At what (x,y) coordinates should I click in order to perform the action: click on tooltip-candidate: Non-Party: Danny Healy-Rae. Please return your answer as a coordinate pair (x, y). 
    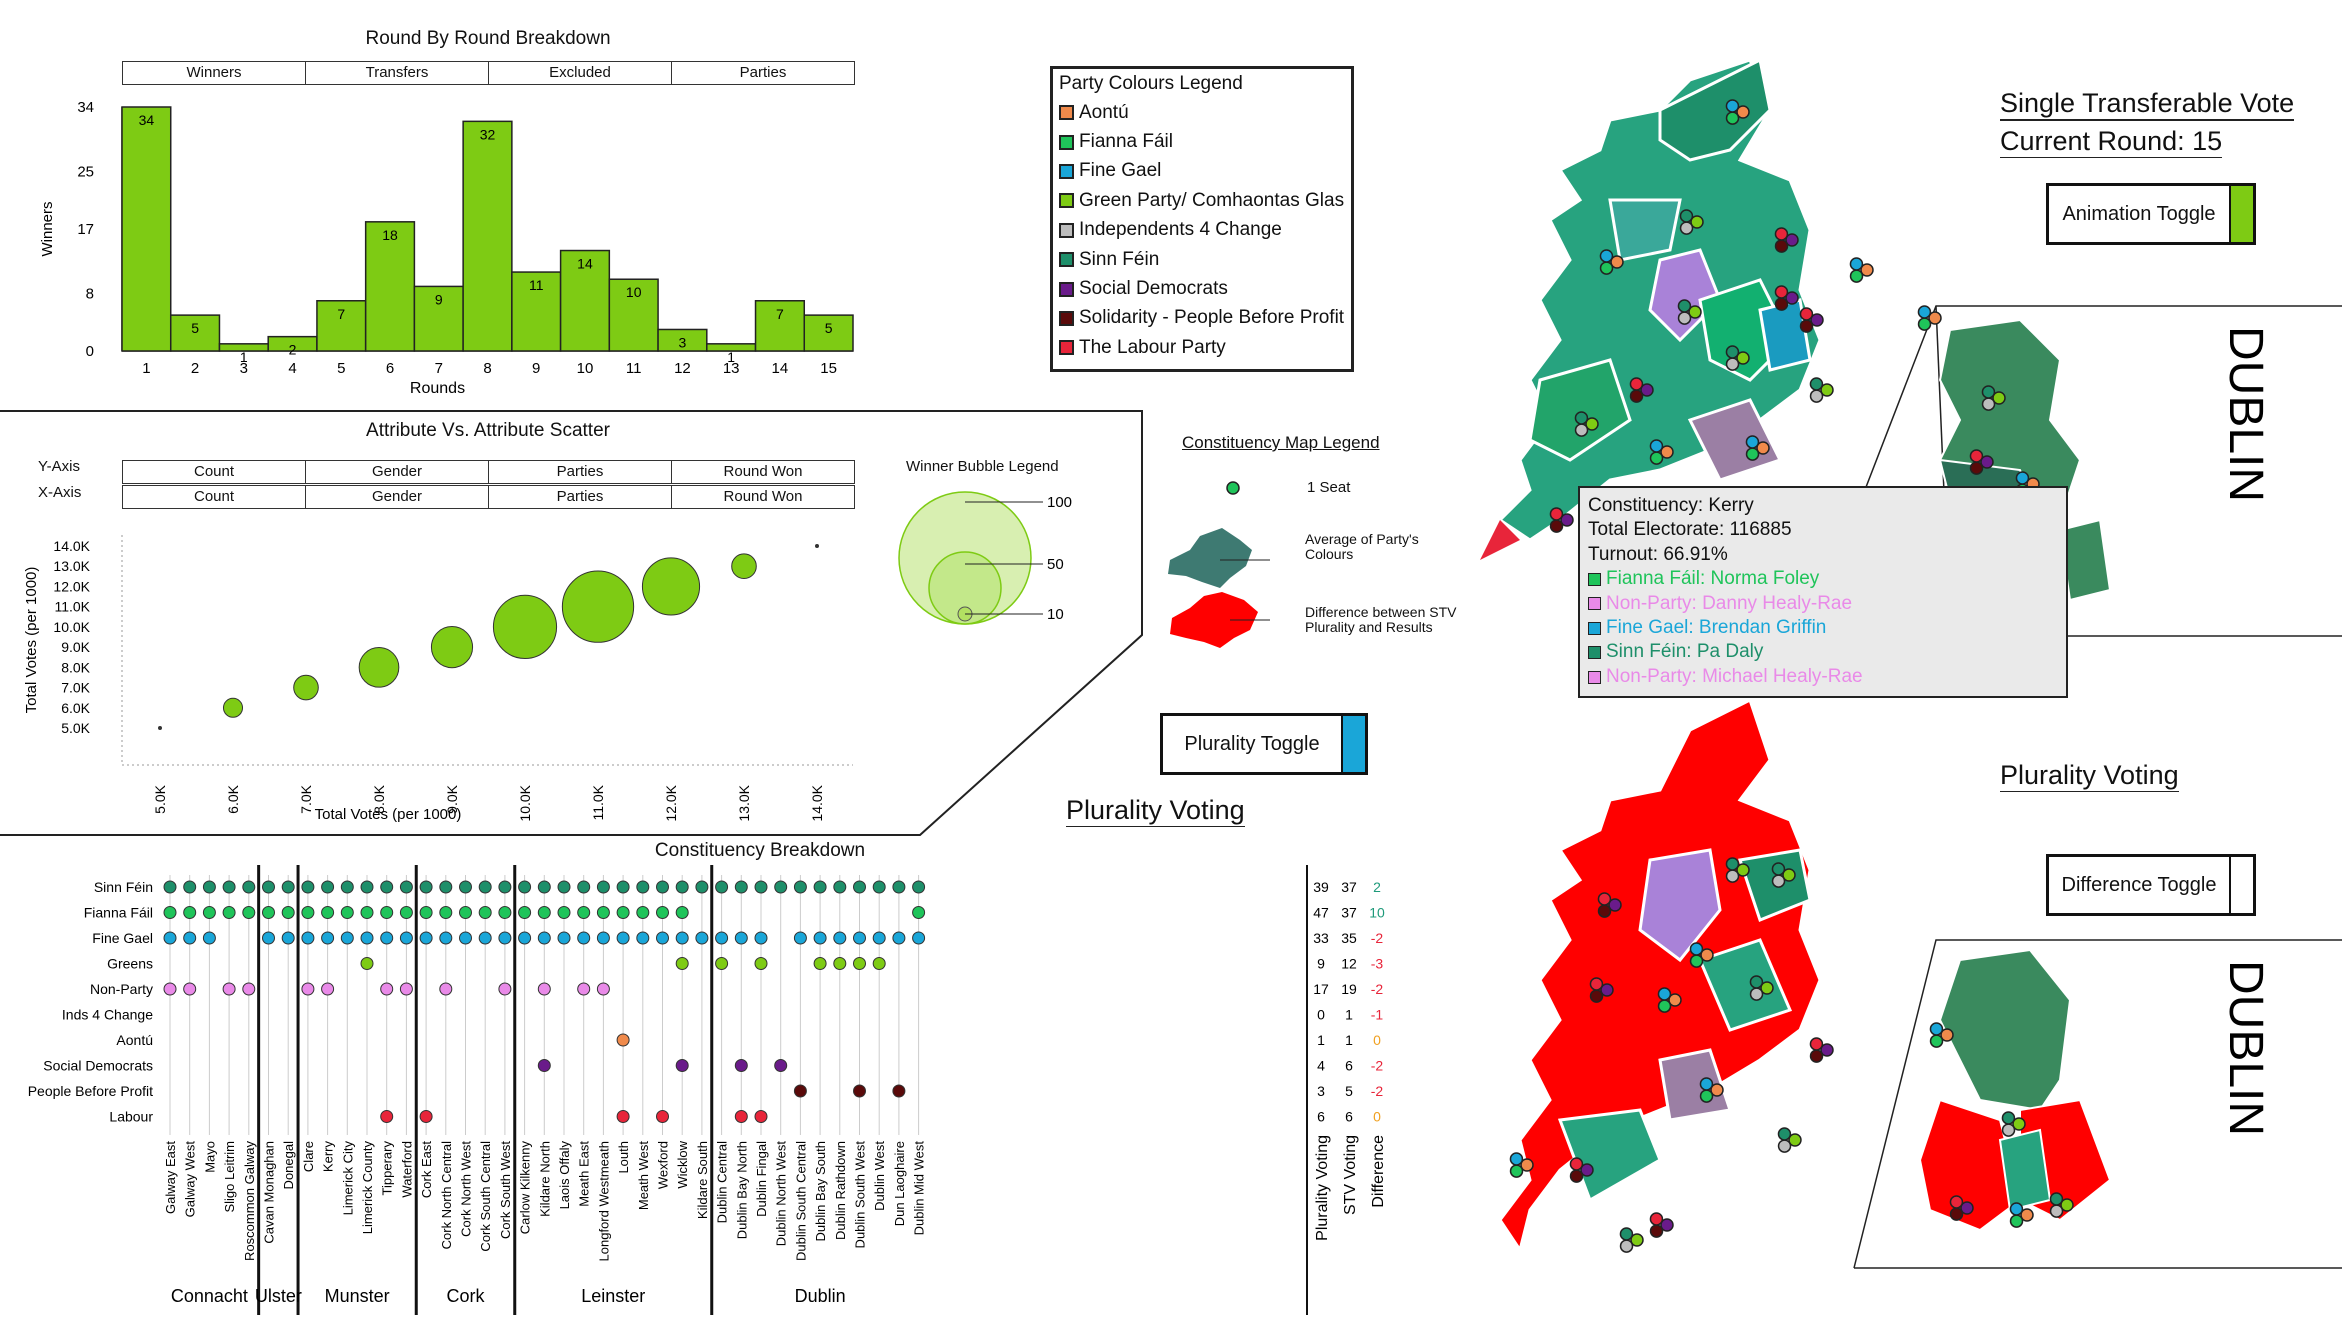
    Looking at the image, I should click on (1823, 604).